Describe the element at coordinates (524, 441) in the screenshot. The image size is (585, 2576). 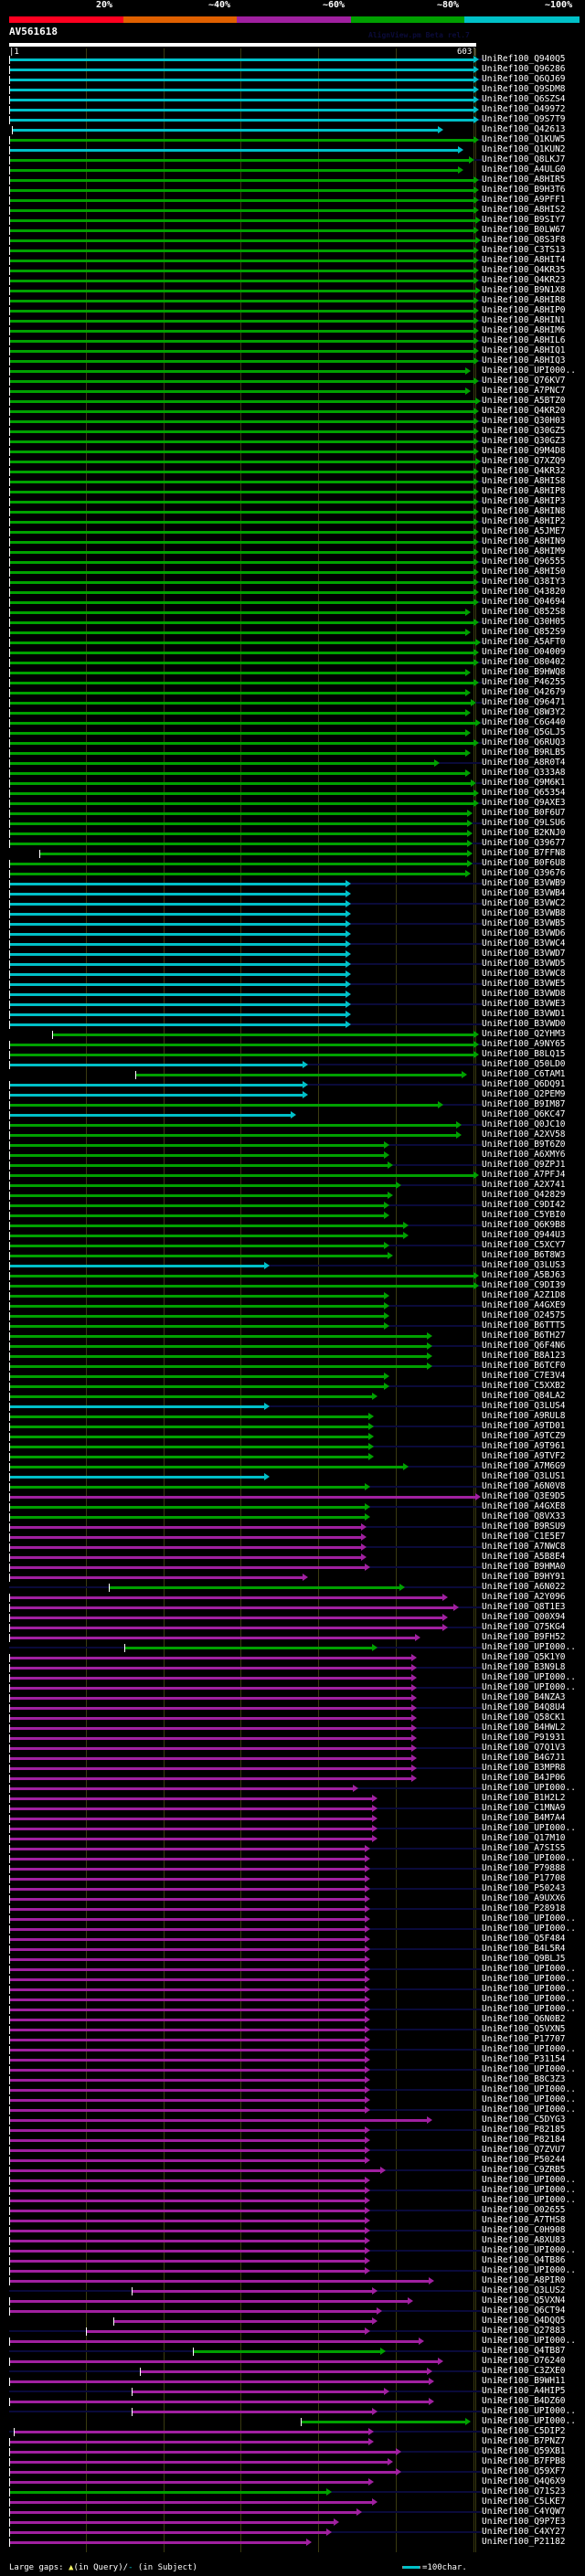
I see `hit-label: UniRef100_Q30GZ3` at that location.